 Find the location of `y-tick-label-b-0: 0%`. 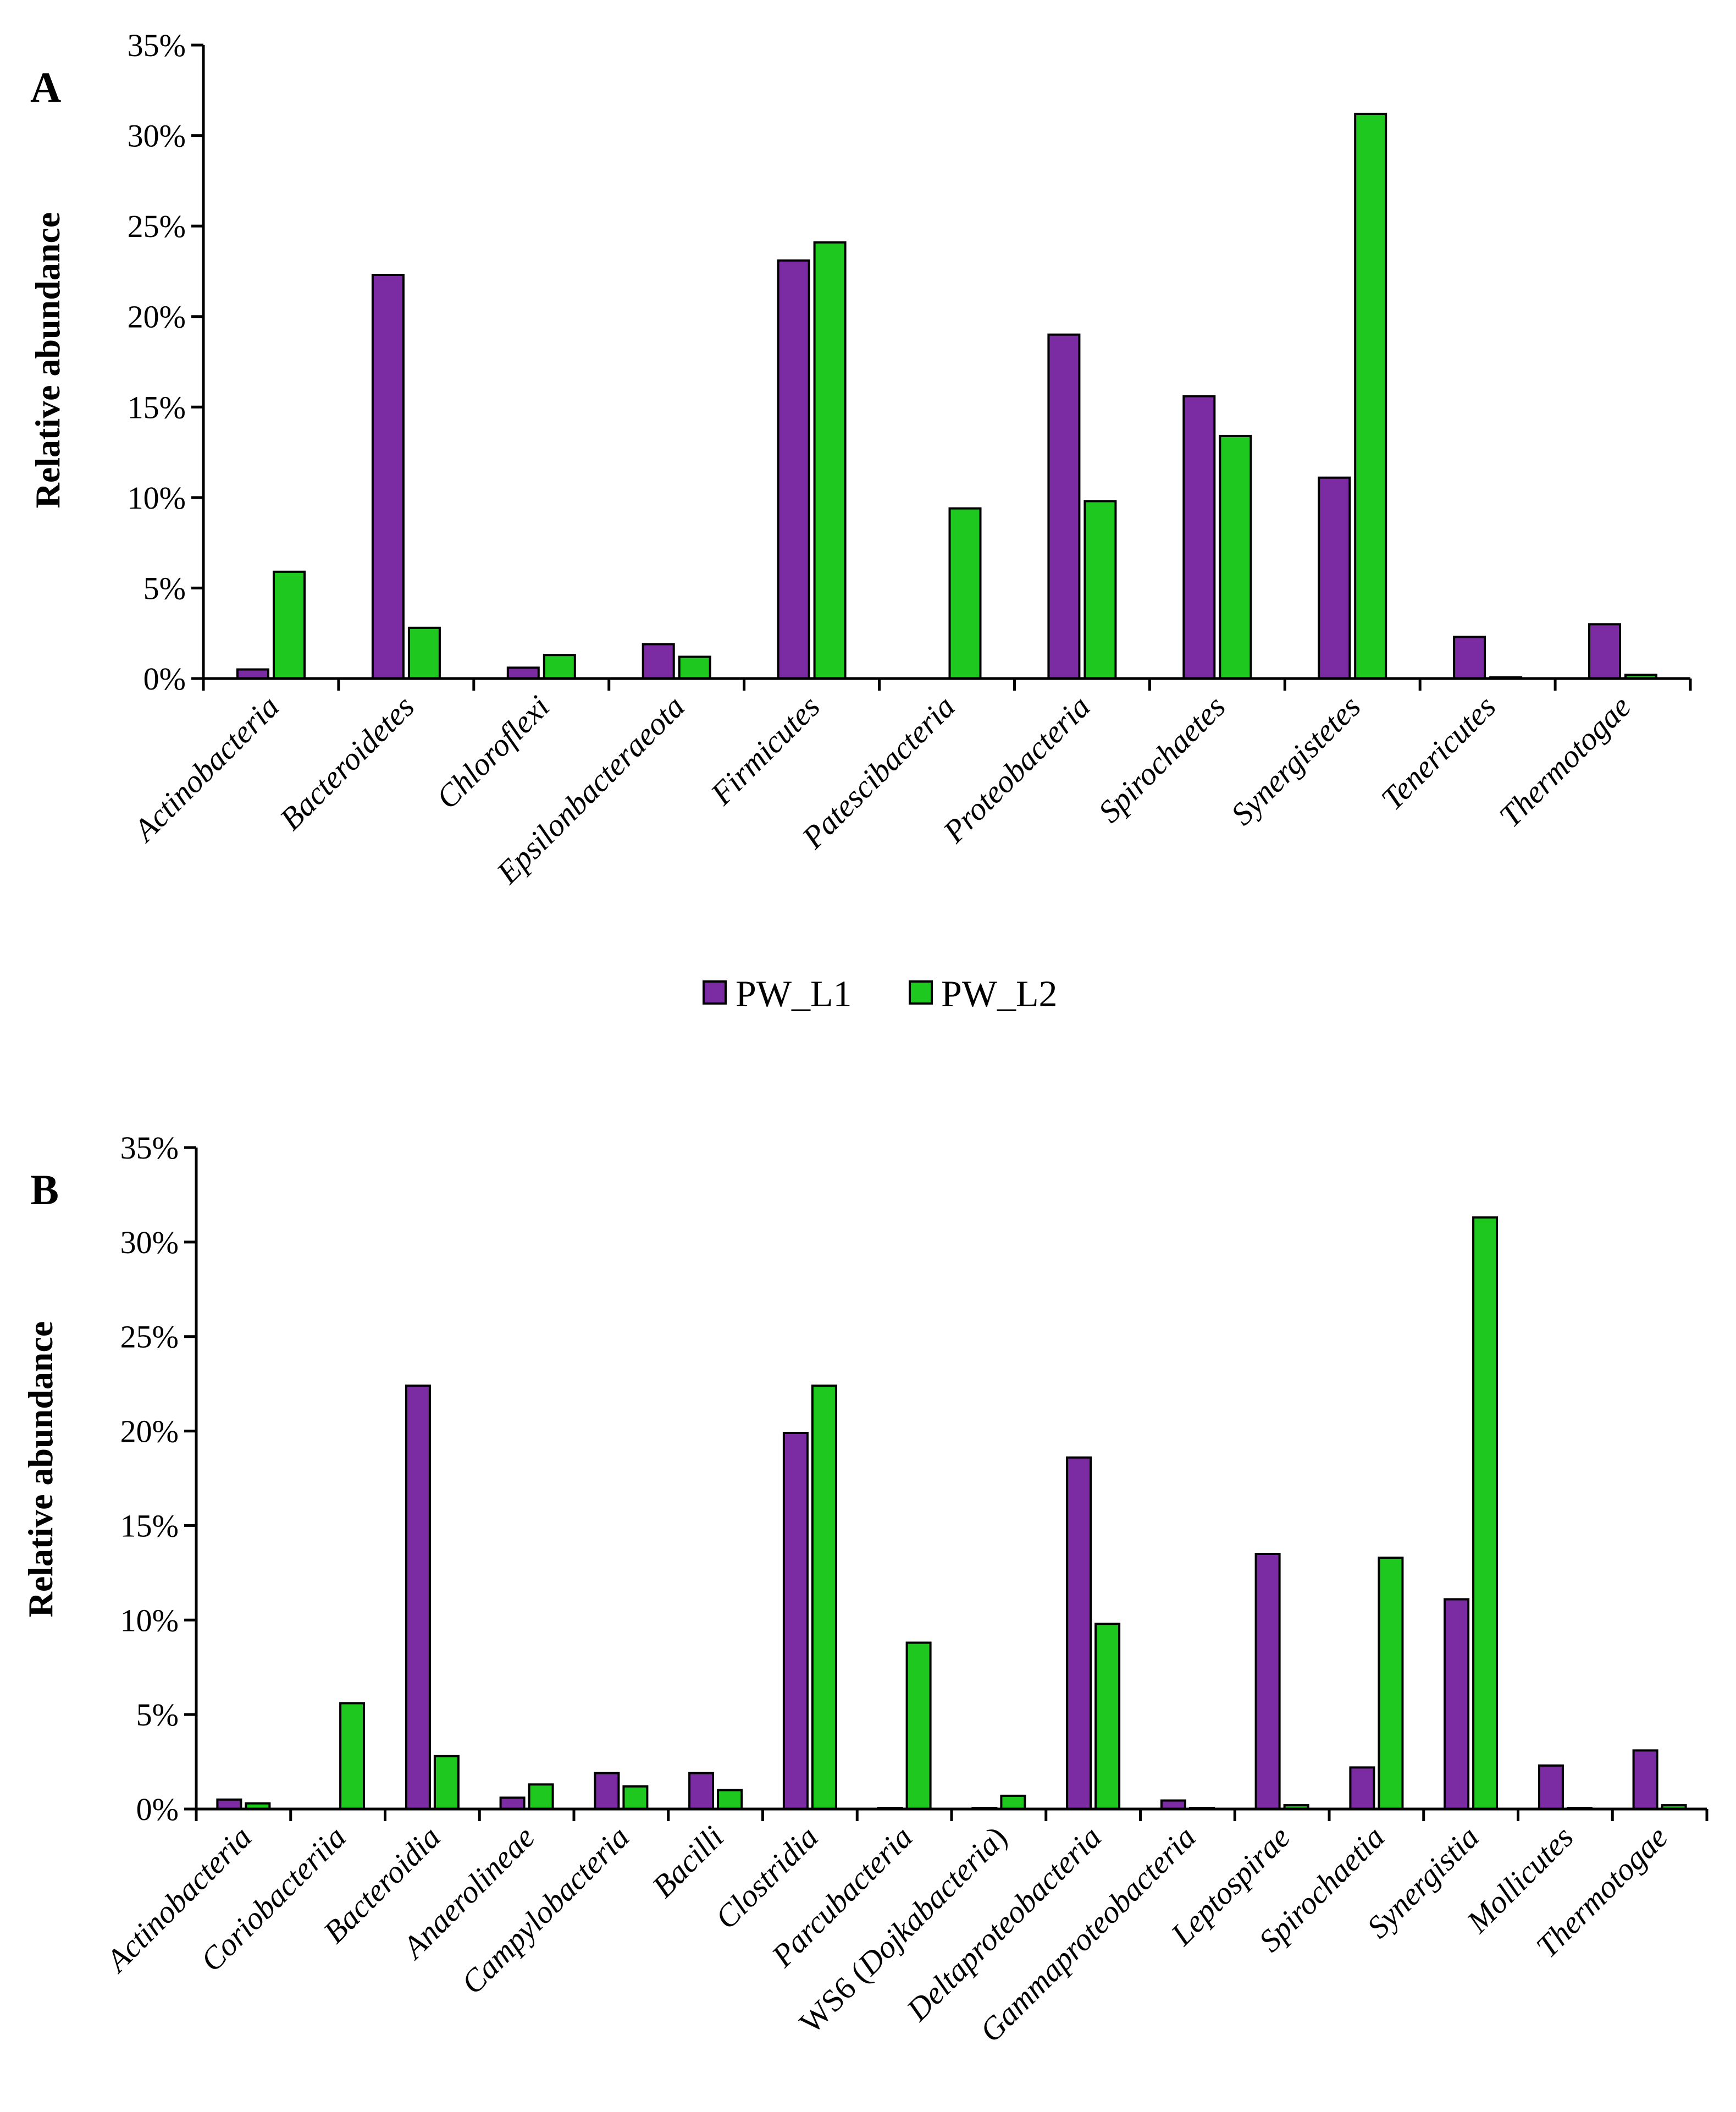

y-tick-label-b-0: 0% is located at coordinates (157, 1809).